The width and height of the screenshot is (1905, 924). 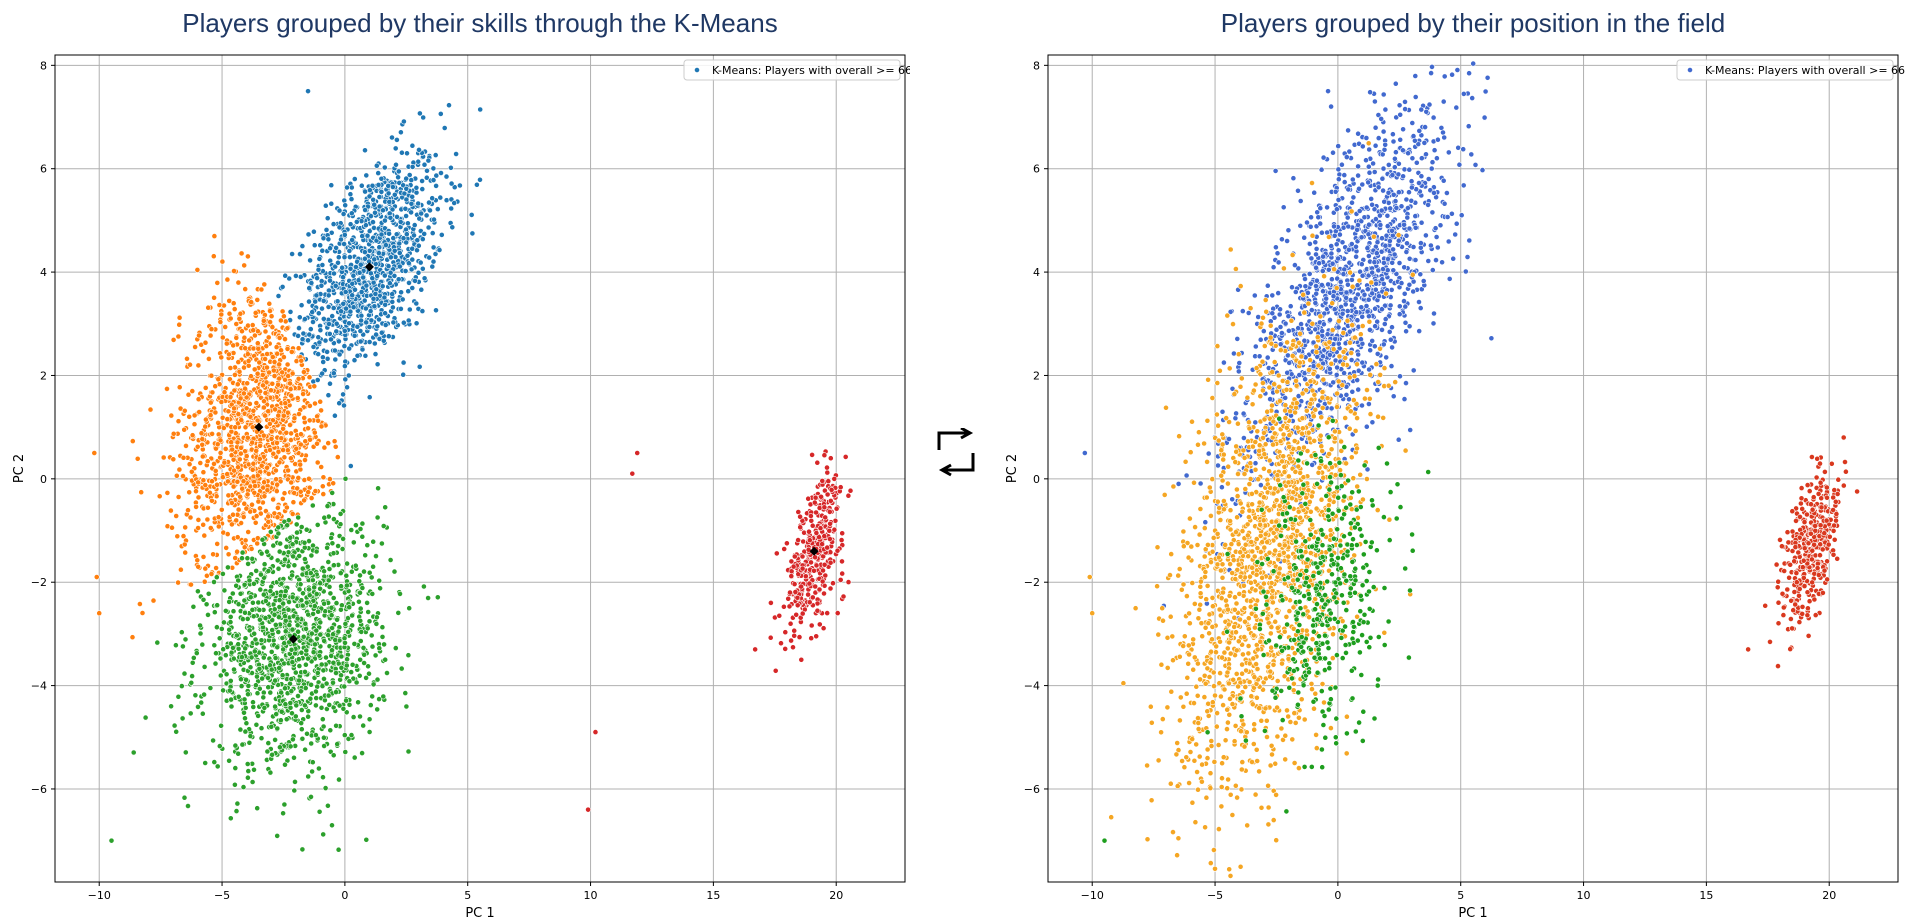 What do you see at coordinates (96, 577) in the screenshot?
I see `left-outlier-point` at bounding box center [96, 577].